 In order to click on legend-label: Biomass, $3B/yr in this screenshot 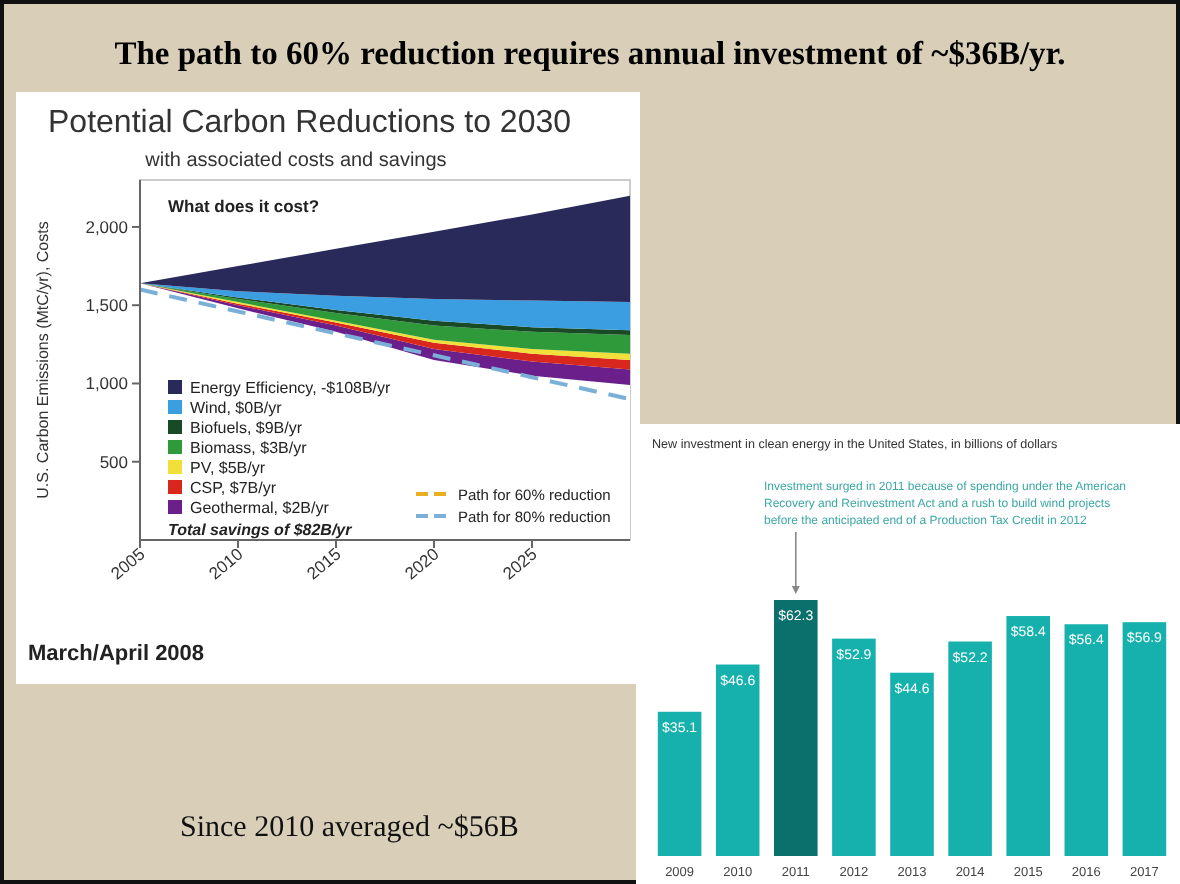, I will do `click(249, 448)`.